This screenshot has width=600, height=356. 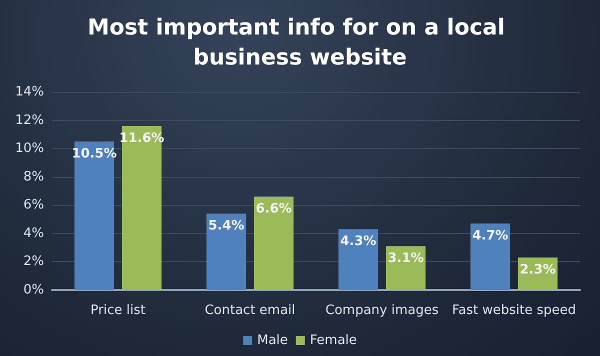 What do you see at coordinates (300, 43) in the screenshot?
I see `chart-title: Most important info for on a local business website` at bounding box center [300, 43].